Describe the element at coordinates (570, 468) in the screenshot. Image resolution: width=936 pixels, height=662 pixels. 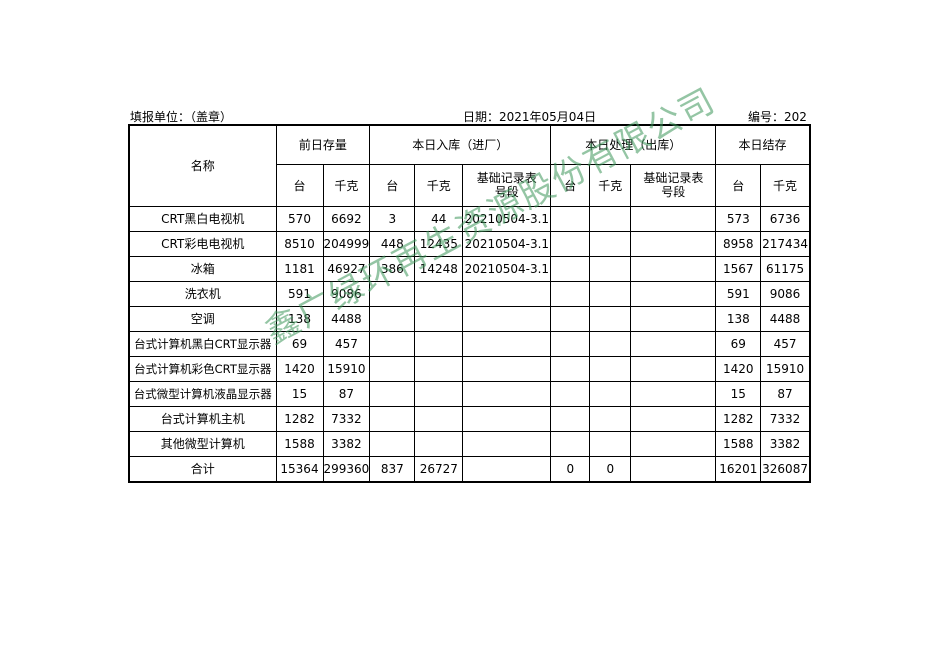
I see `cell: 0` at that location.